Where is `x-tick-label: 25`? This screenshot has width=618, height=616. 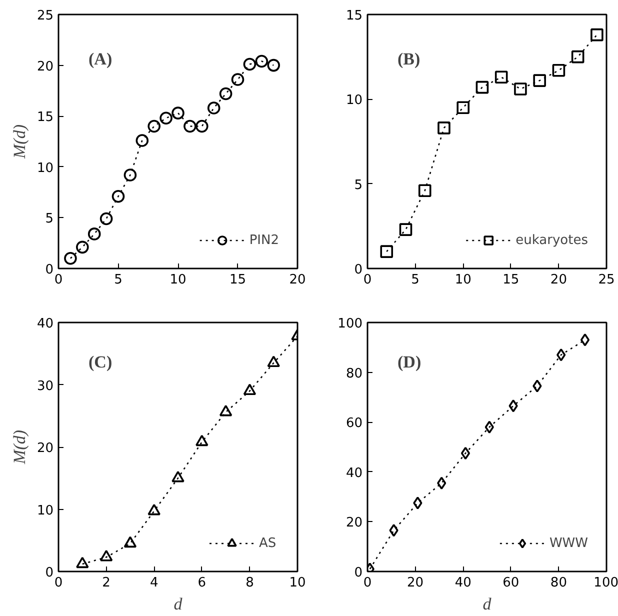 x-tick-label: 25 is located at coordinates (606, 280).